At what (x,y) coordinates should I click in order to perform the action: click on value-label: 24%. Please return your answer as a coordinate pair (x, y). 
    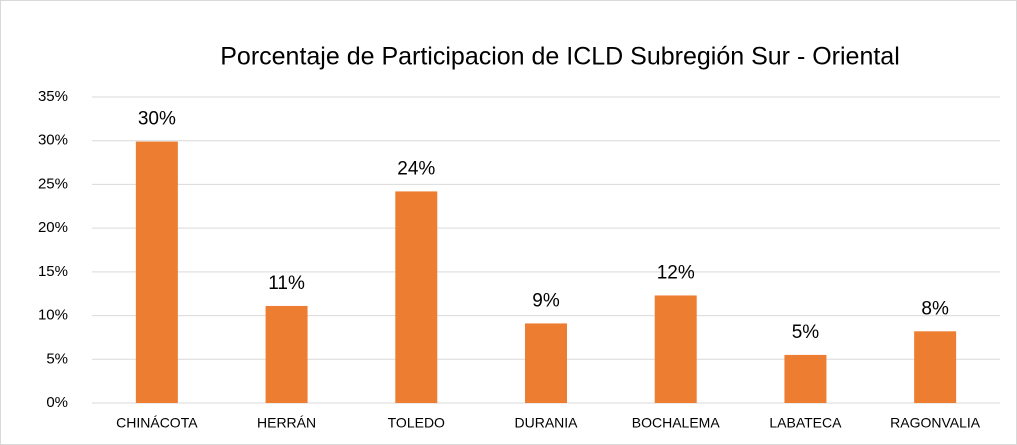
    Looking at the image, I should click on (416, 168).